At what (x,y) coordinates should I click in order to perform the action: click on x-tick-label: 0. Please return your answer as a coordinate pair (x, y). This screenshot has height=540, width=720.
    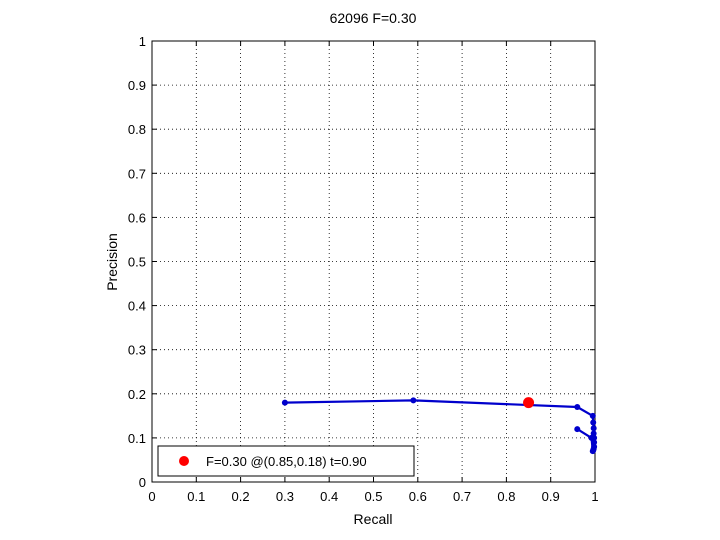
    Looking at the image, I should click on (151, 496).